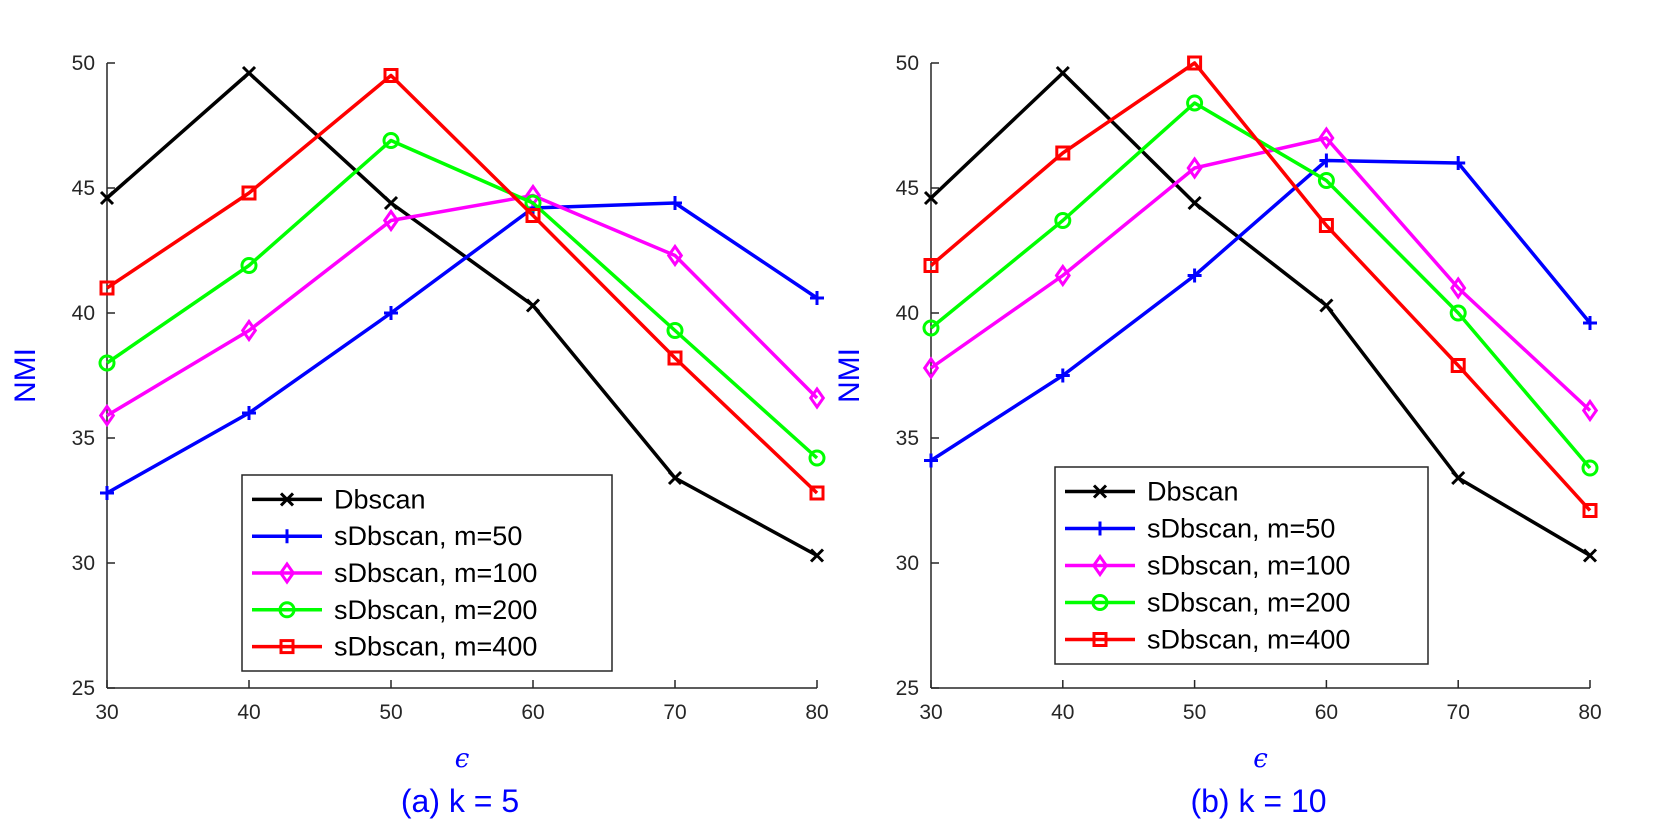 The height and width of the screenshot is (823, 1661). What do you see at coordinates (1194, 712) in the screenshot?
I see `chart1-xtick-label-2: 50` at bounding box center [1194, 712].